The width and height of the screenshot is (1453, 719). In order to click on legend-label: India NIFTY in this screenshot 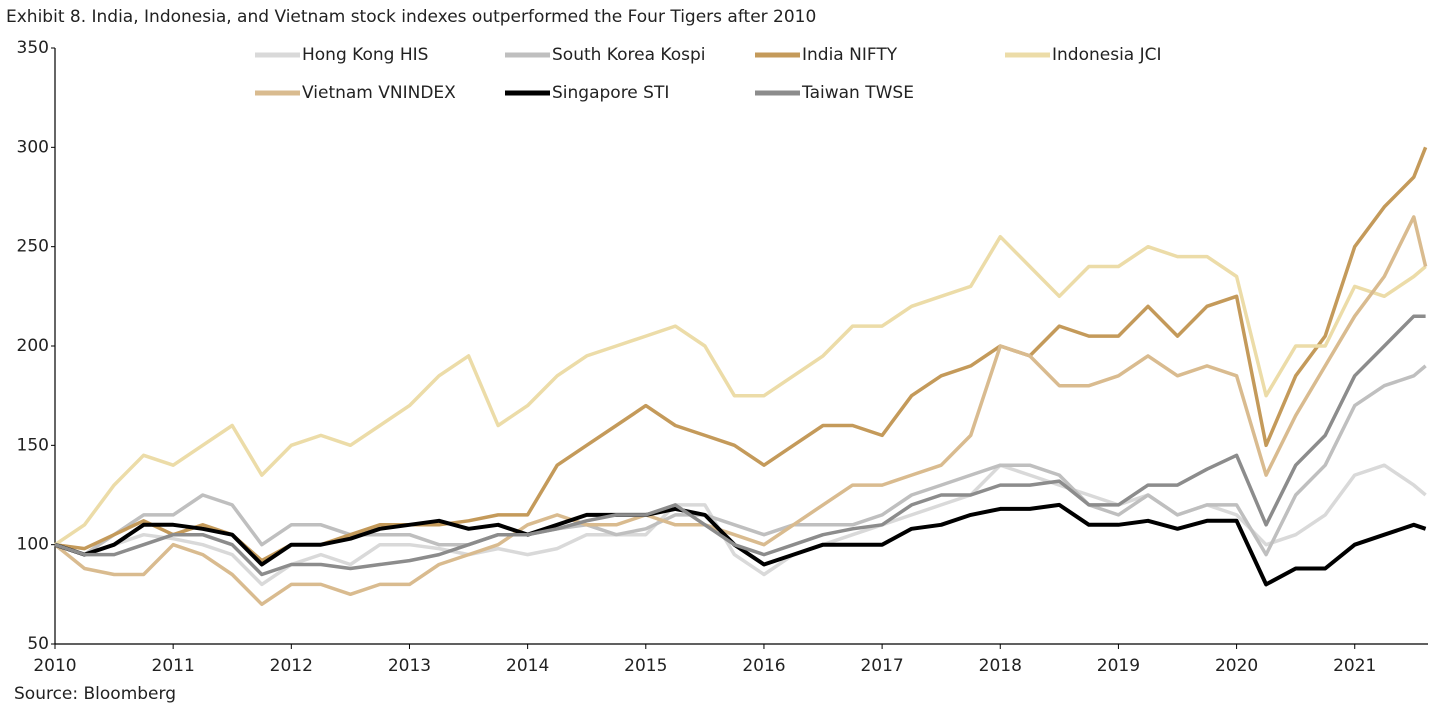, I will do `click(850, 55)`.